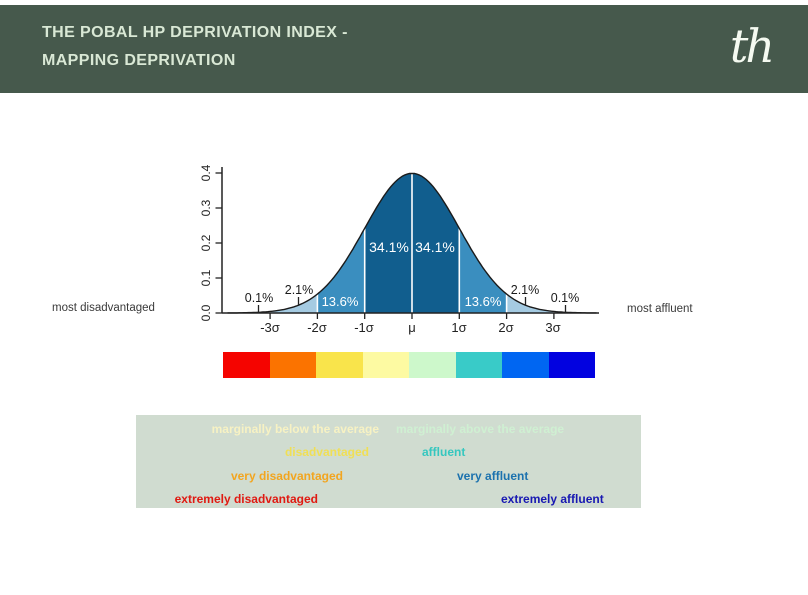 This screenshot has height=595, width=808. I want to click on th-logo: th, so click(752, 46).